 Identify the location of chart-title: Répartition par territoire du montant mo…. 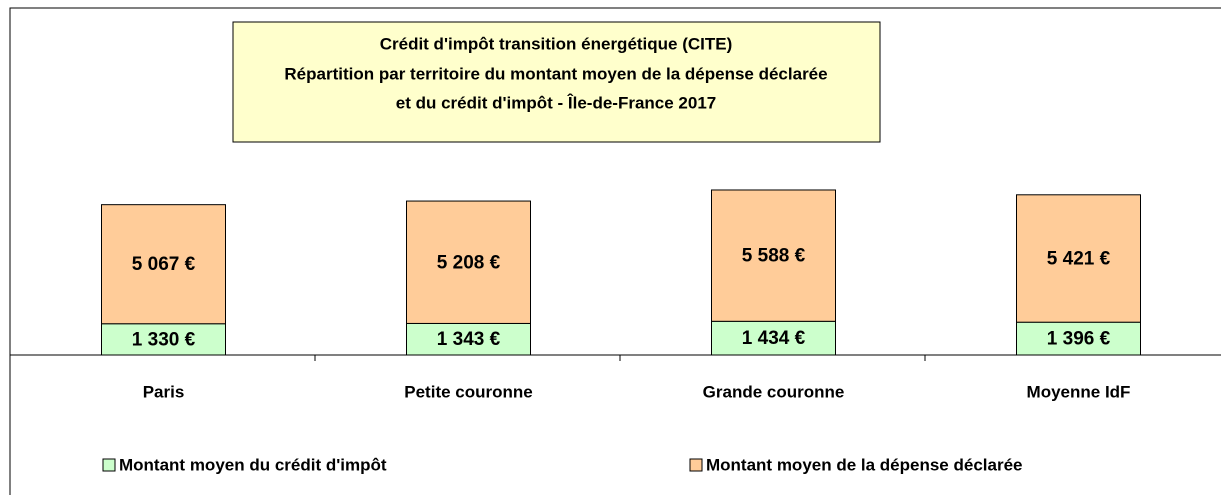
(555, 73).